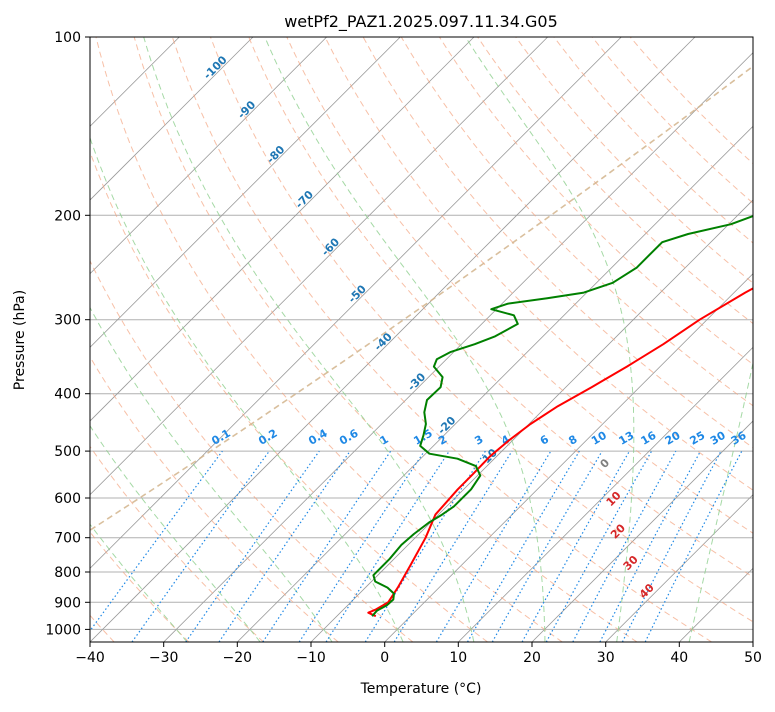 The height and width of the screenshot is (712, 775). I want to click on y-tick-label: 100, so click(67, 38).